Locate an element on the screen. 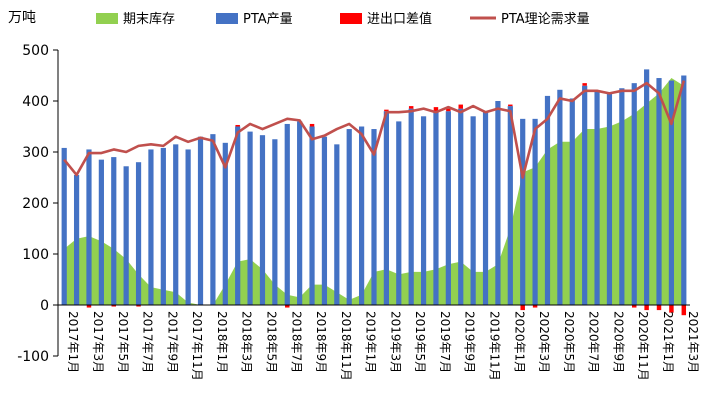  y-tick-label: 500 is located at coordinates (35, 51).